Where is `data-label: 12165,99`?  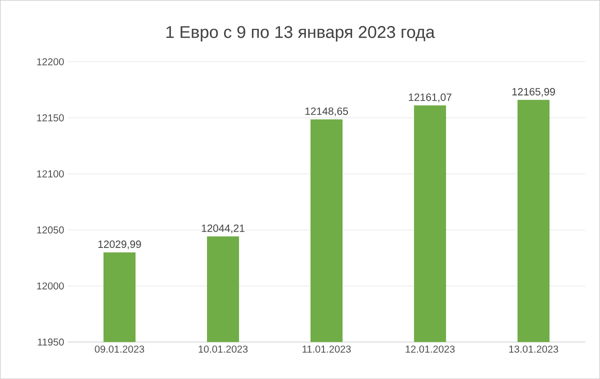
data-label: 12165,99 is located at coordinates (533, 92).